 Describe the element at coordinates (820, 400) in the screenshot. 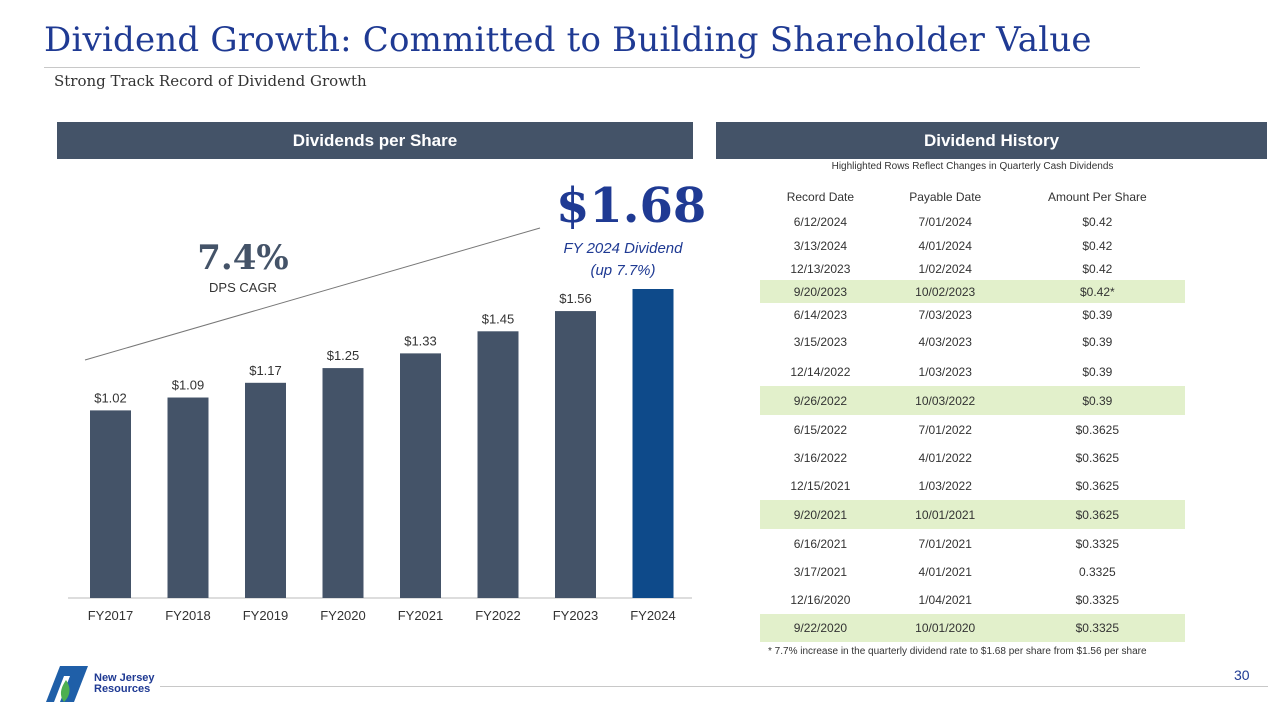

I see `record-date-cell: 9/26/2022` at that location.